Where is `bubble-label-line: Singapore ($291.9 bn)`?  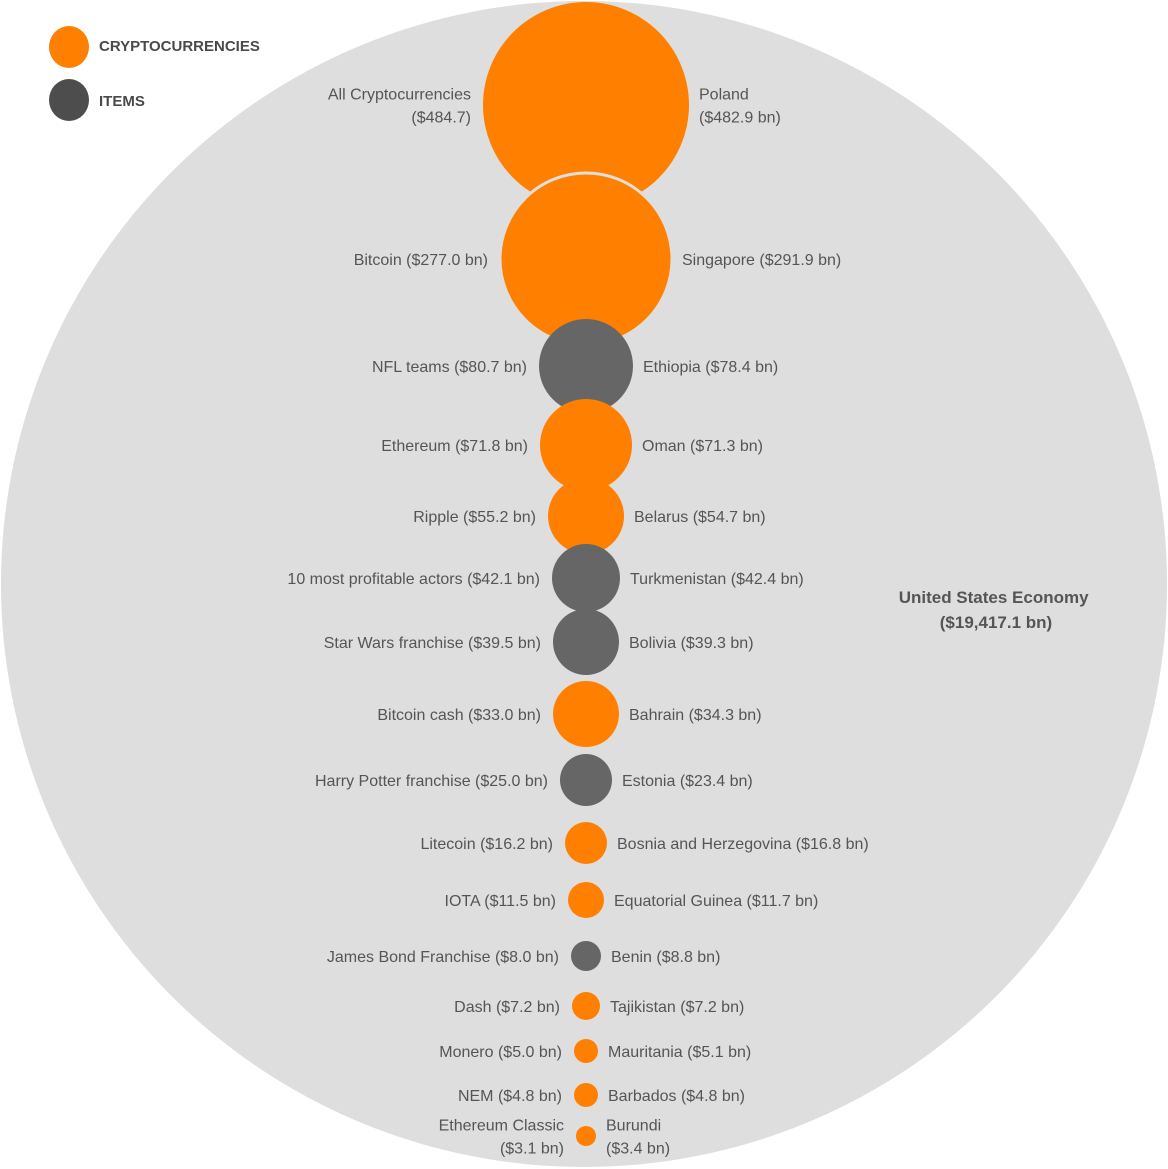 bubble-label-line: Singapore ($291.9 bn) is located at coordinates (761, 260).